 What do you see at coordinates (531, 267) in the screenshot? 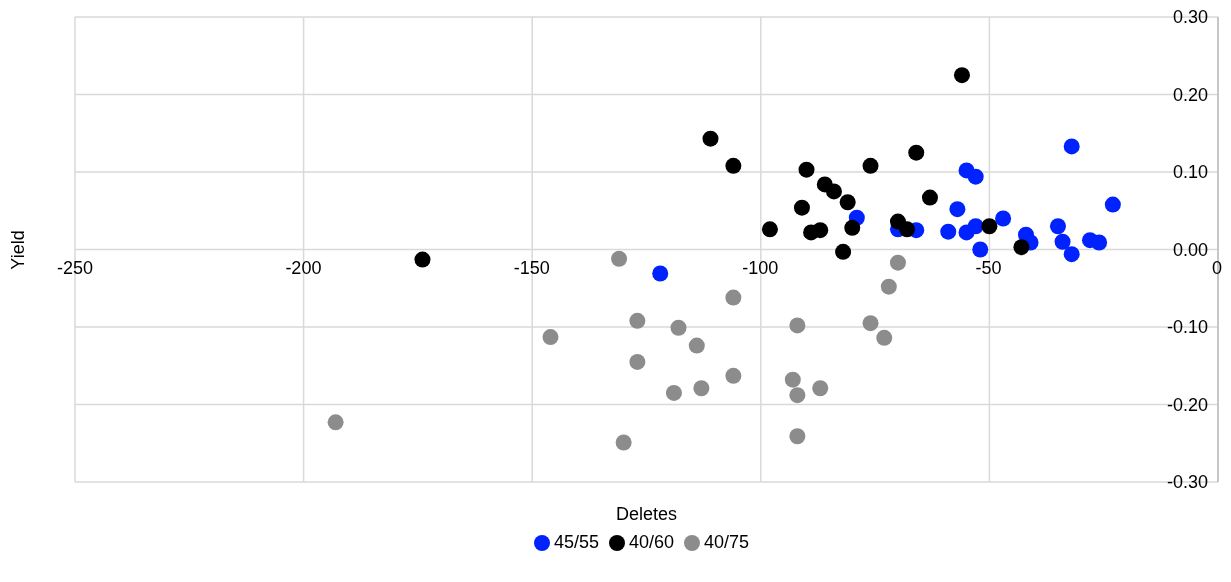
I see `x-tick-label: -150` at bounding box center [531, 267].